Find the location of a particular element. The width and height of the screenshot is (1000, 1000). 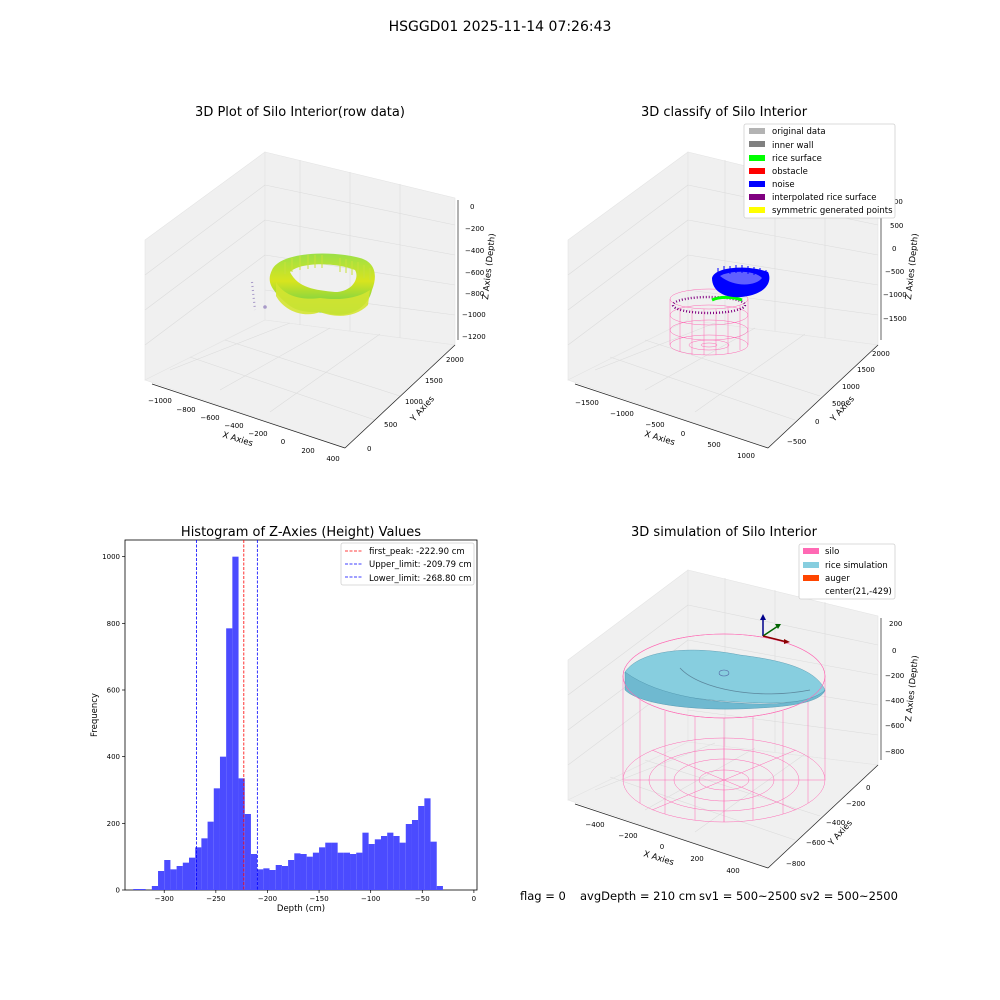

simulation-y-tick: −800 is located at coordinates (795, 864).